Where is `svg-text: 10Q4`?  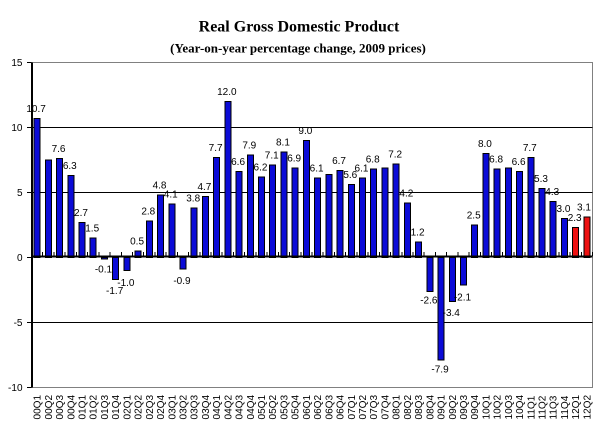 svg-text: 10Q4 is located at coordinates (520, 407).